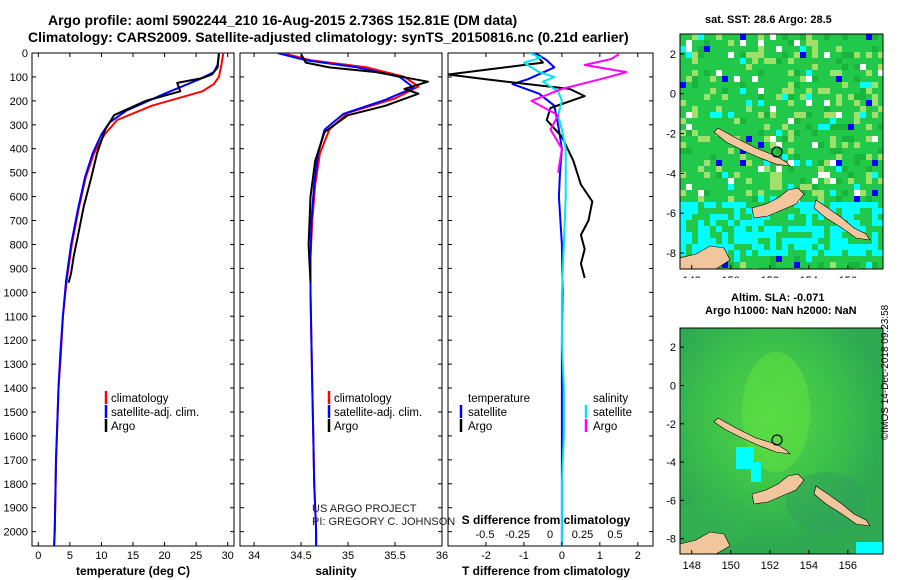 The height and width of the screenshot is (580, 900). What do you see at coordinates (579, 113) in the screenshot?
I see `series-line-salinity-argo` at bounding box center [579, 113].